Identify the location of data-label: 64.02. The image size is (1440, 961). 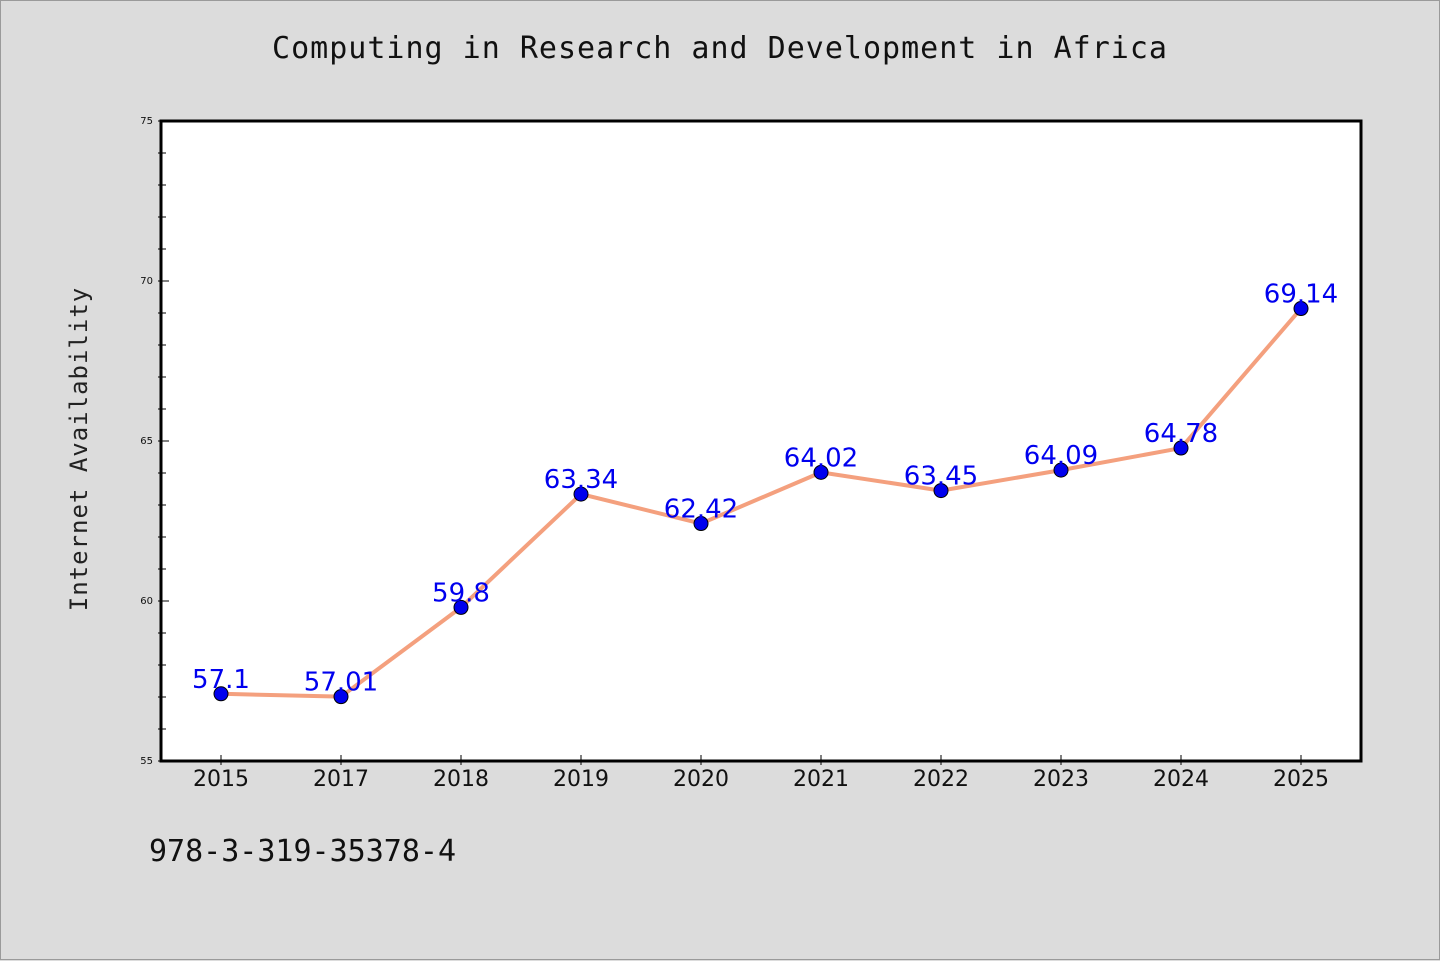
(821, 458).